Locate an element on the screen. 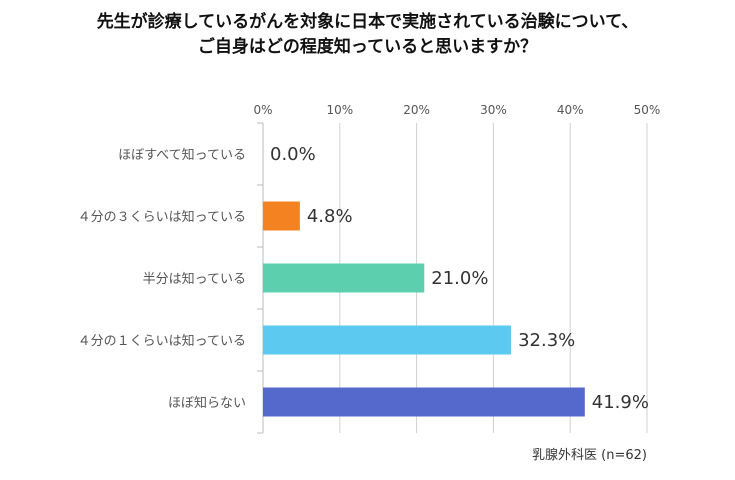 The width and height of the screenshot is (735, 480). data-label: 0.0% is located at coordinates (293, 154).